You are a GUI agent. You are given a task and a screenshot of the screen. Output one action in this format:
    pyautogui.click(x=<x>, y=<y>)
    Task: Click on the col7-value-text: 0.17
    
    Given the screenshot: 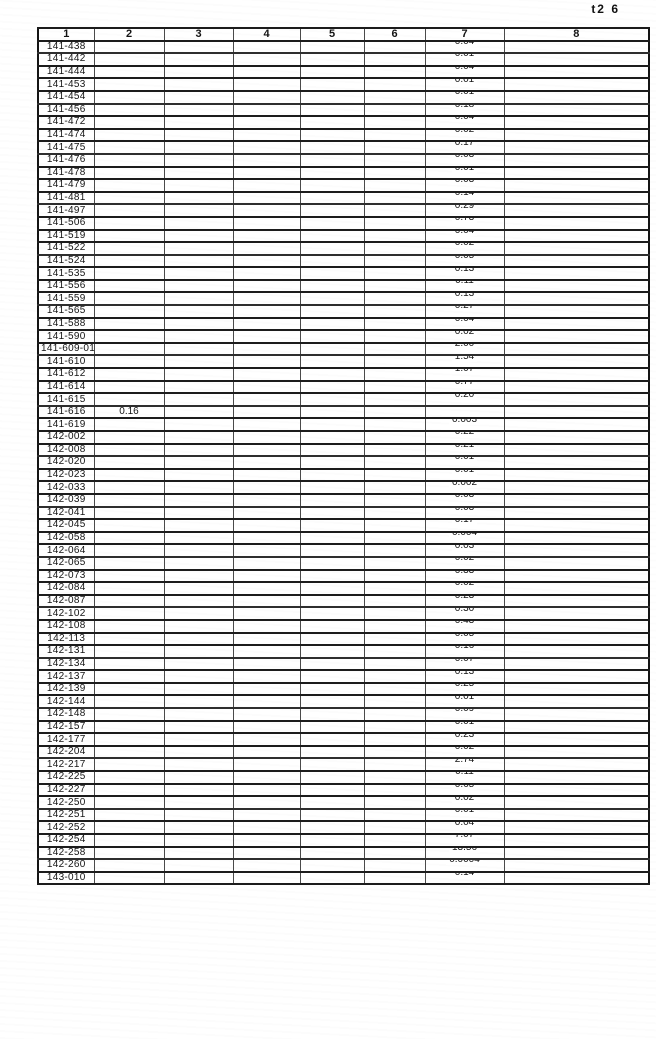 What is the action you would take?
    pyautogui.click(x=464, y=523)
    